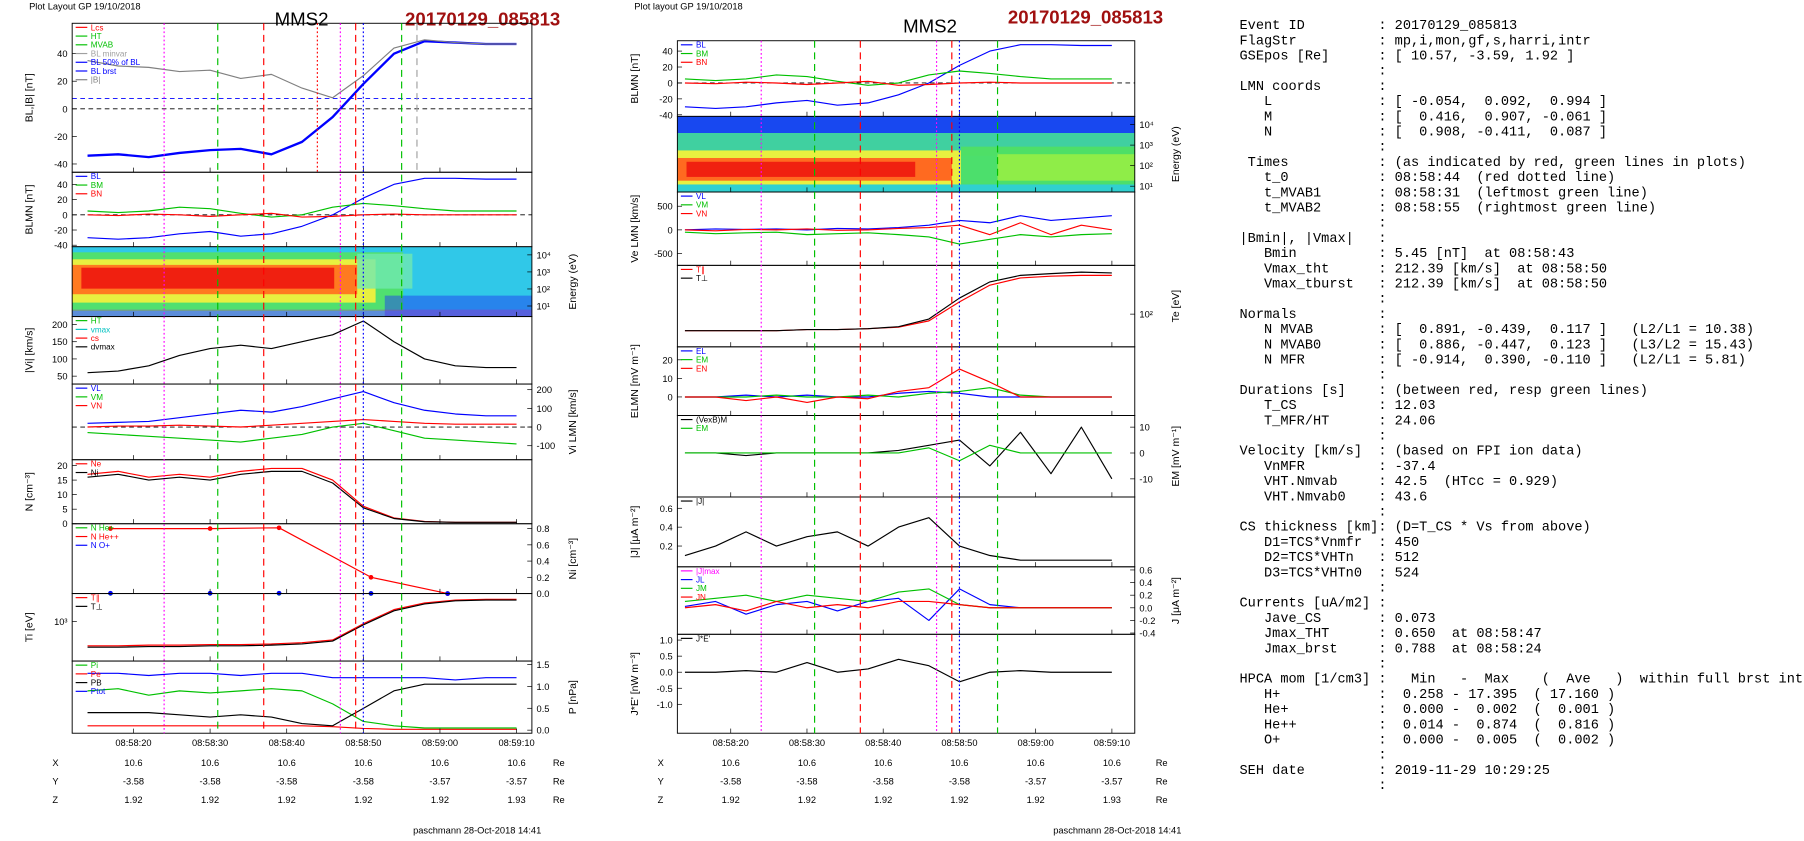  I want to click on y-axis-label: N [cm⁻³], so click(30, 491).